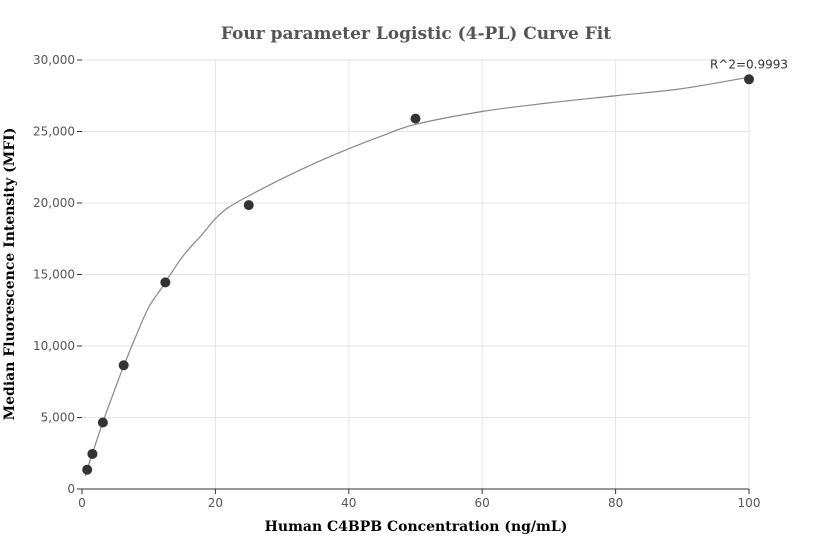 The width and height of the screenshot is (832, 560). I want to click on x-tick-label: 40, so click(348, 503).